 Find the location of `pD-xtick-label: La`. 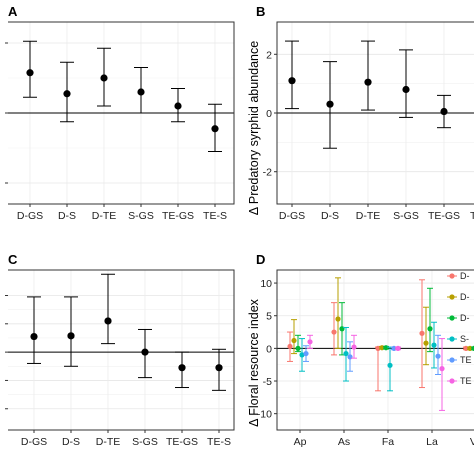

pD-xtick-label: La is located at coordinates (432, 442).